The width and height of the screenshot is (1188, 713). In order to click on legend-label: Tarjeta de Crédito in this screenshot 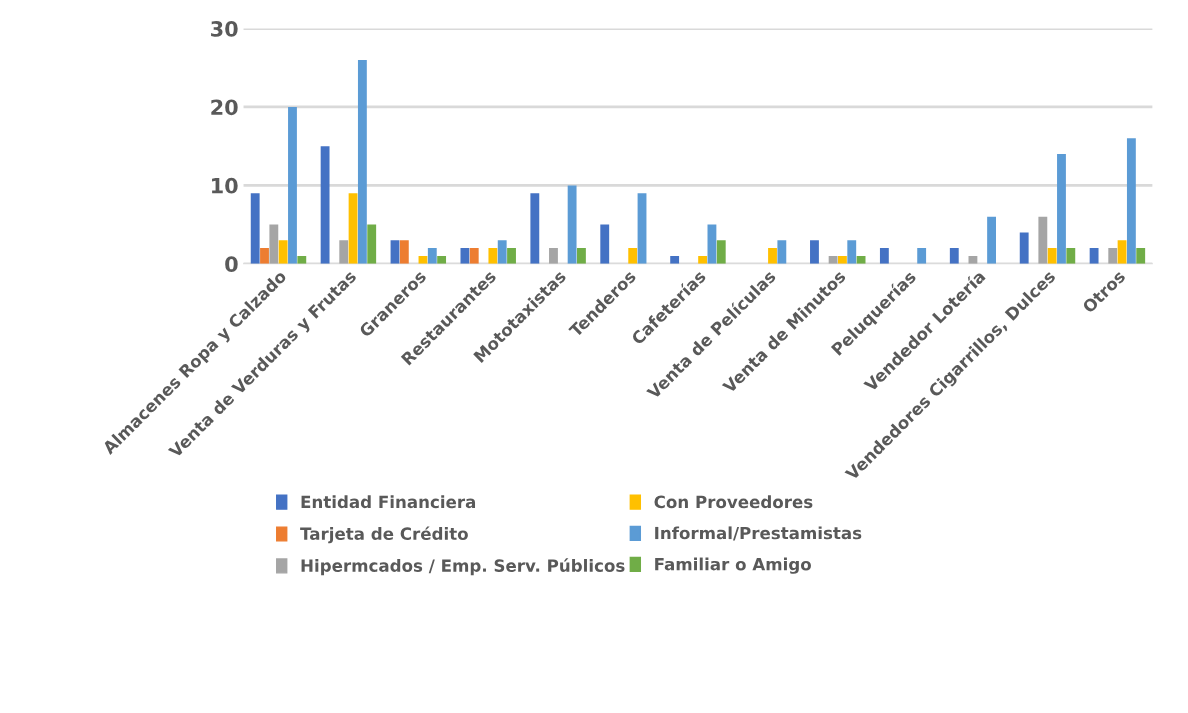, I will do `click(384, 535)`.